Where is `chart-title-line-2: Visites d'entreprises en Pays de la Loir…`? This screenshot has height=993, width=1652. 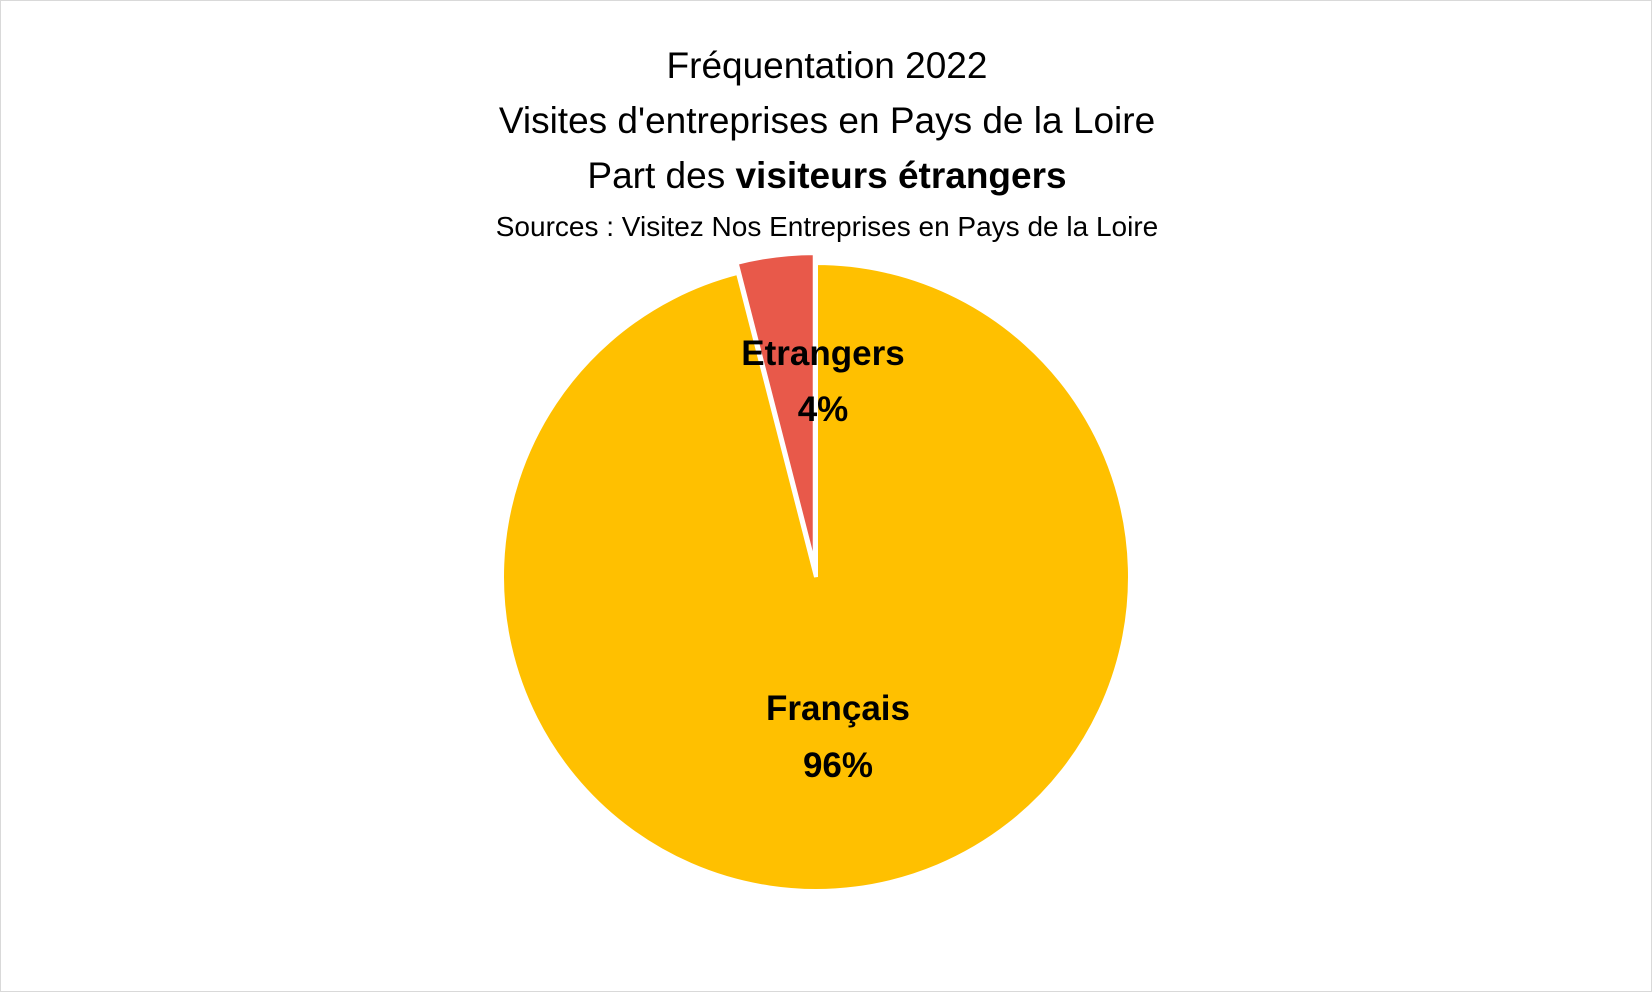
chart-title-line-2: Visites d'entreprises en Pays de la Loir… is located at coordinates (827, 120).